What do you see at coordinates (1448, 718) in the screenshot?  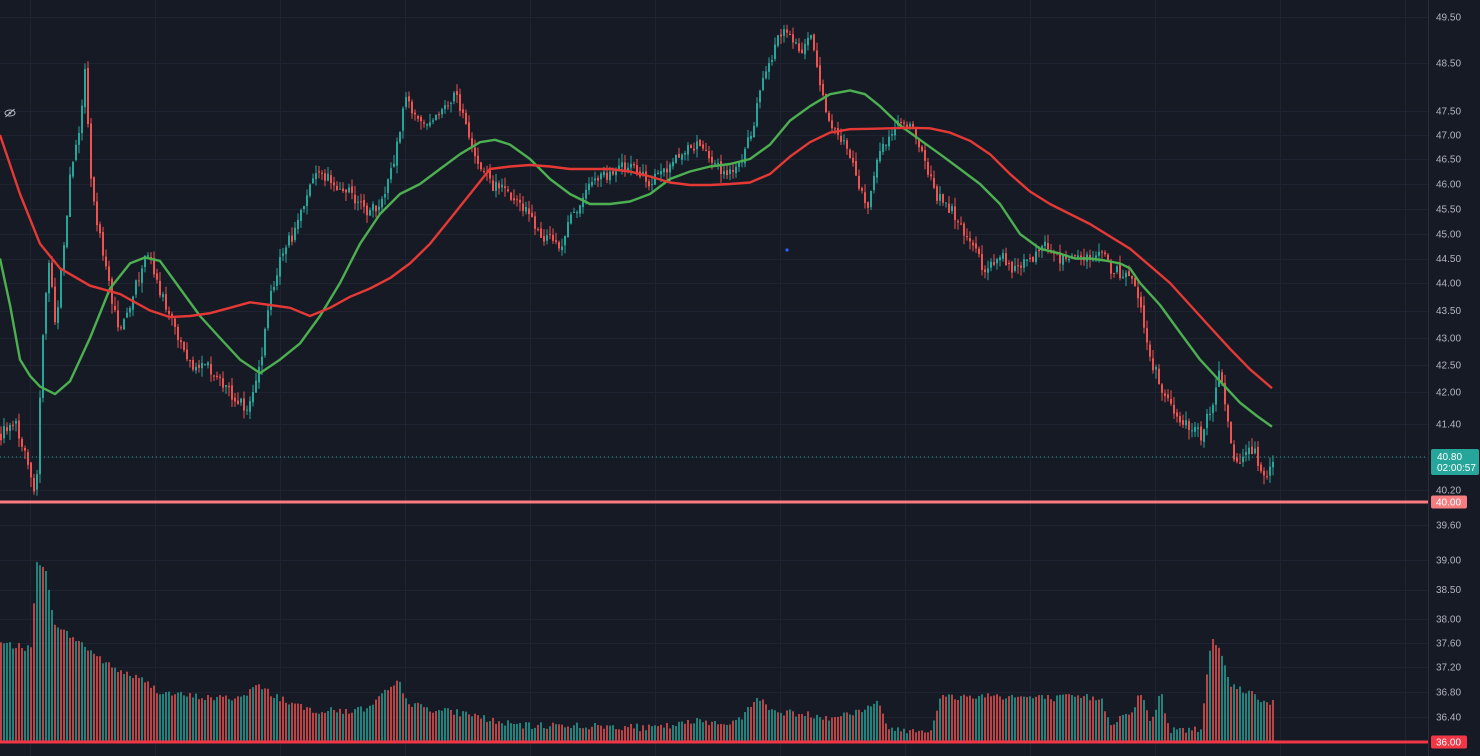 I see `price-tick-label: 36.40` at bounding box center [1448, 718].